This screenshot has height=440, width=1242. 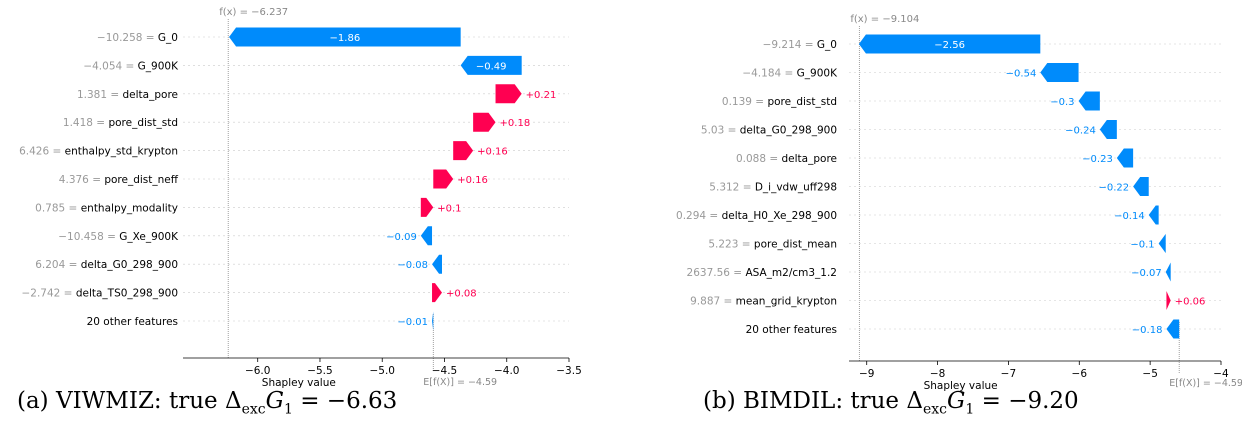 I want to click on feature-label: −9.214 = G_0, so click(x=800, y=45).